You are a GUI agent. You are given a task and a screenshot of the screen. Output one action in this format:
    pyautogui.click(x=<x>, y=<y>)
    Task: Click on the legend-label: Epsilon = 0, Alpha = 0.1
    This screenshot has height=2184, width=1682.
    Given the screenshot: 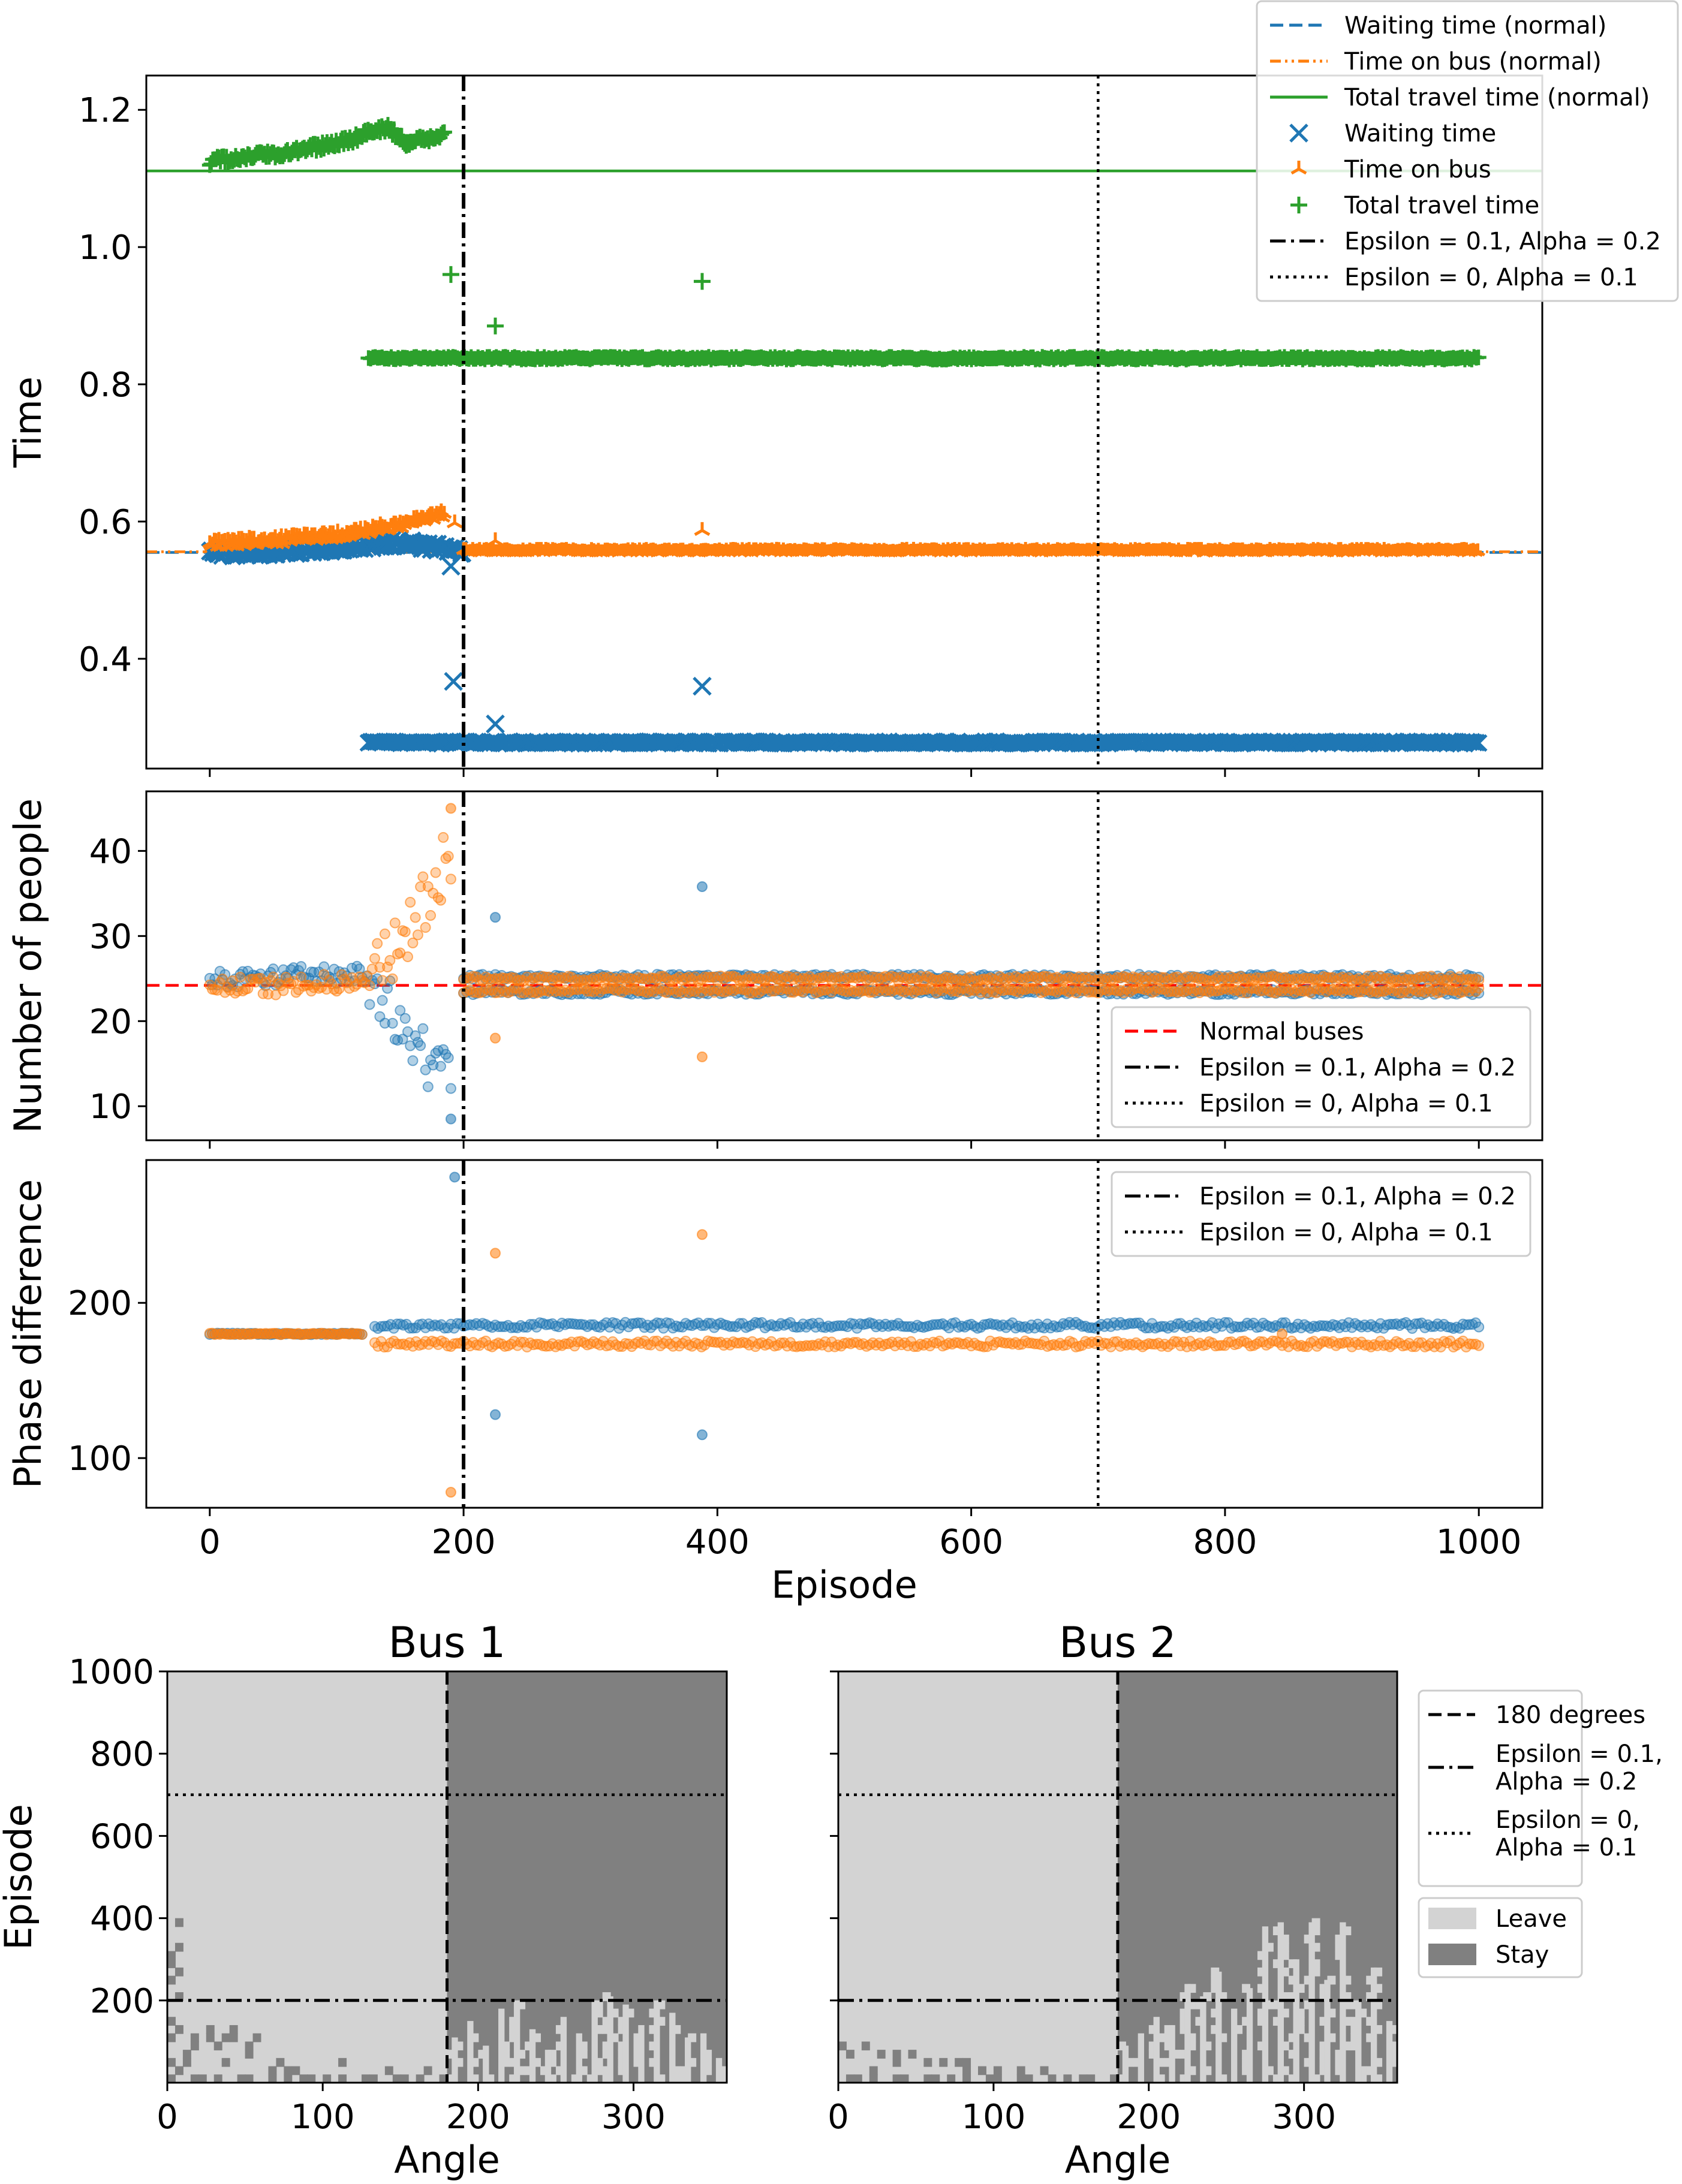 What is the action you would take?
    pyautogui.click(x=1346, y=1103)
    